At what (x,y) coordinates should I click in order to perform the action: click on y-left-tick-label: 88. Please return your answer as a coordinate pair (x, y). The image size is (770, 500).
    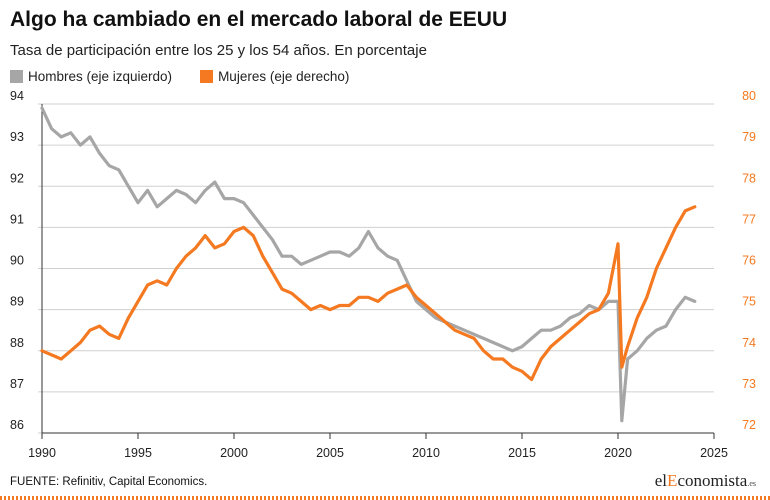
    Looking at the image, I should click on (17, 343).